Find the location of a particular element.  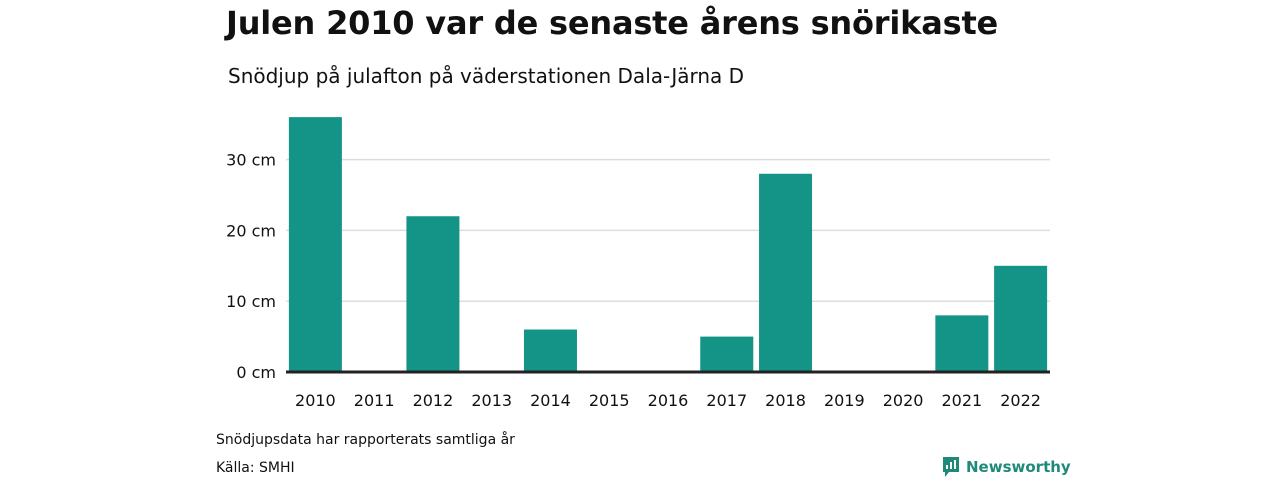

x-tick-label: 2018 is located at coordinates (785, 400).